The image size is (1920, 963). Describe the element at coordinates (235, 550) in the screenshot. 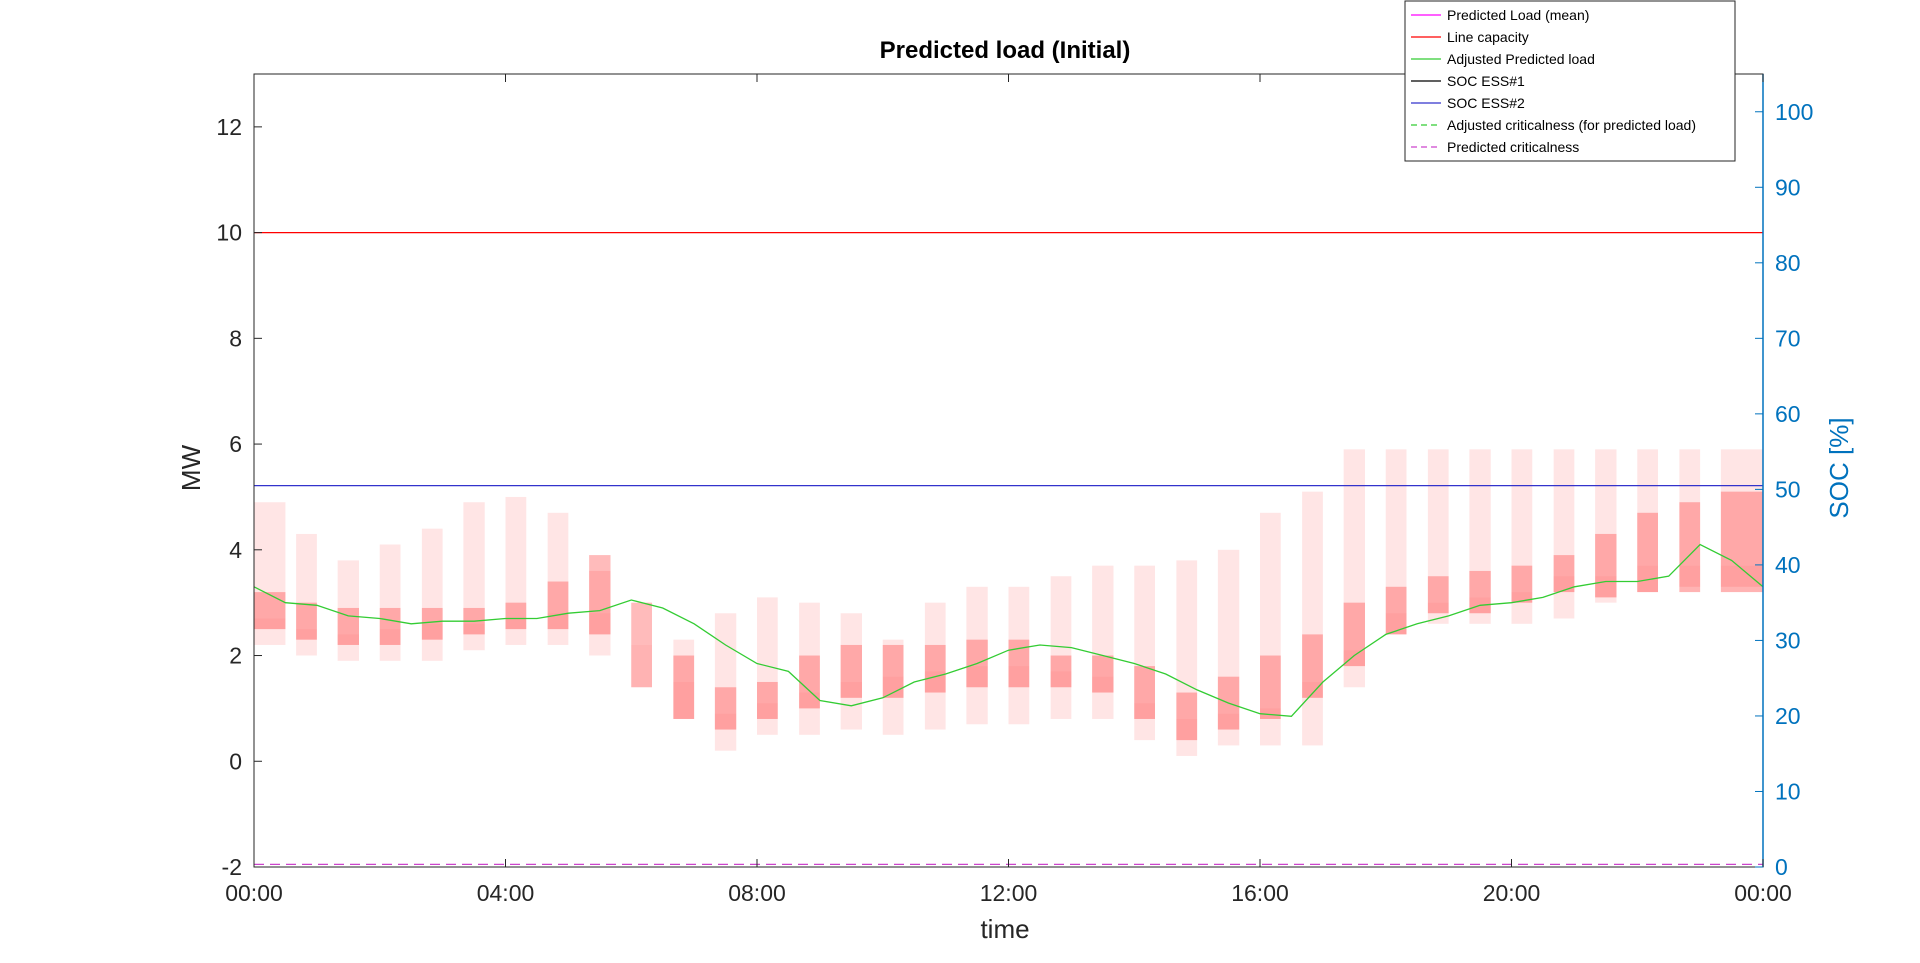

I see `y-left-tick-label: 4` at that location.